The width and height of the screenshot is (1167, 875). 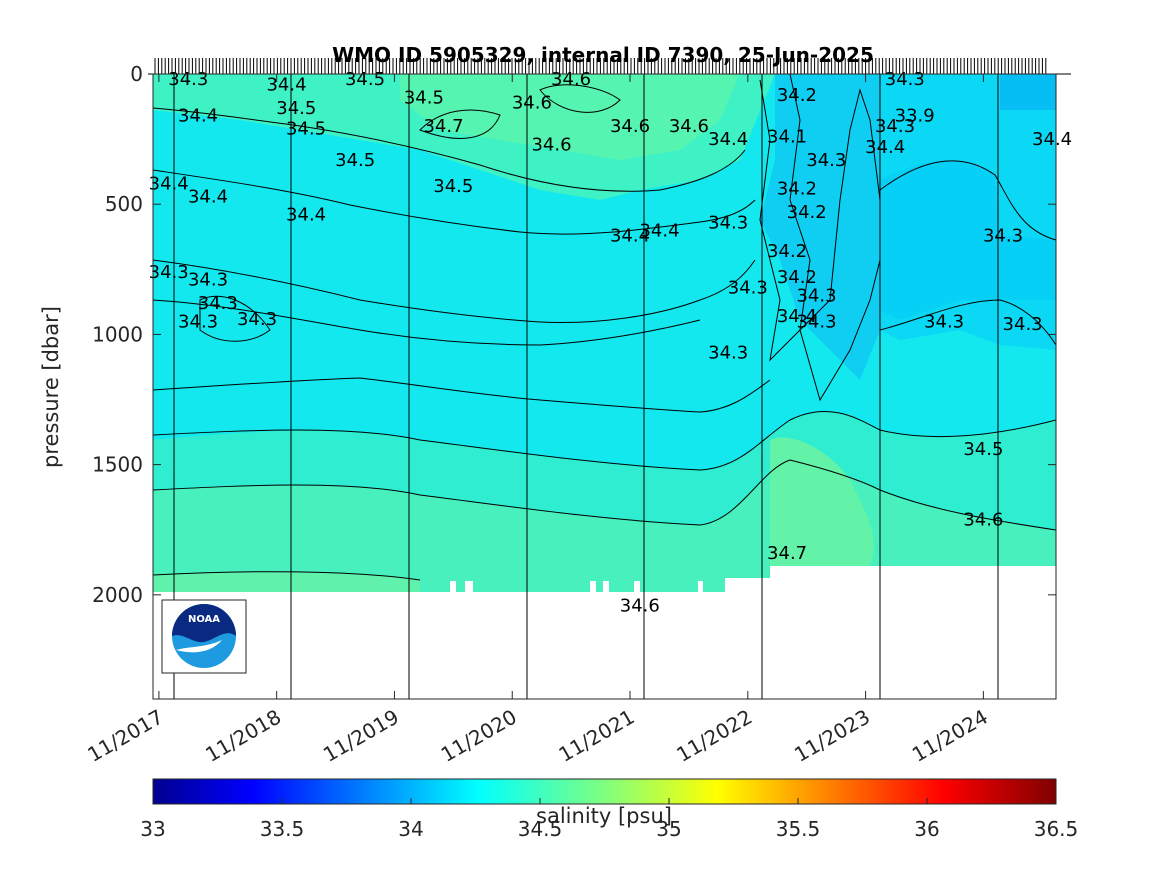 I want to click on y-tick-label: 2000, so click(x=117, y=595).